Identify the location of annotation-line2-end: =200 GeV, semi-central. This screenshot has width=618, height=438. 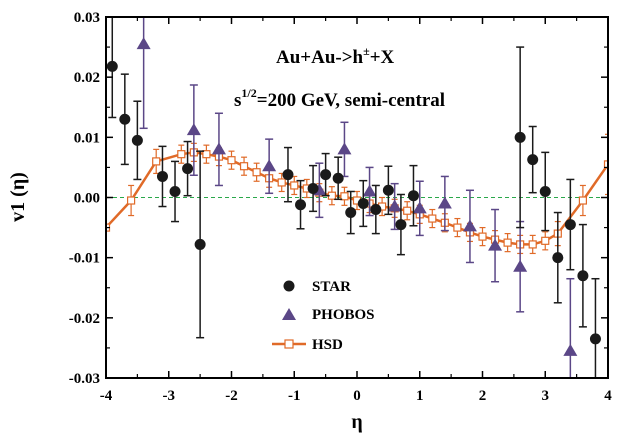
(351, 100).